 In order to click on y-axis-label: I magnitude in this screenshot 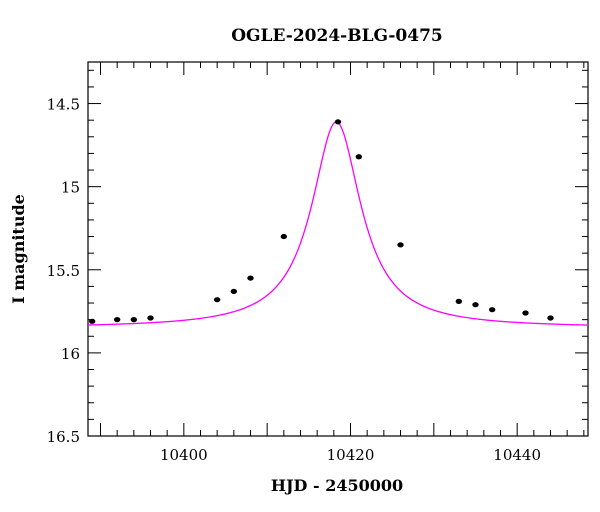, I will do `click(18, 249)`.